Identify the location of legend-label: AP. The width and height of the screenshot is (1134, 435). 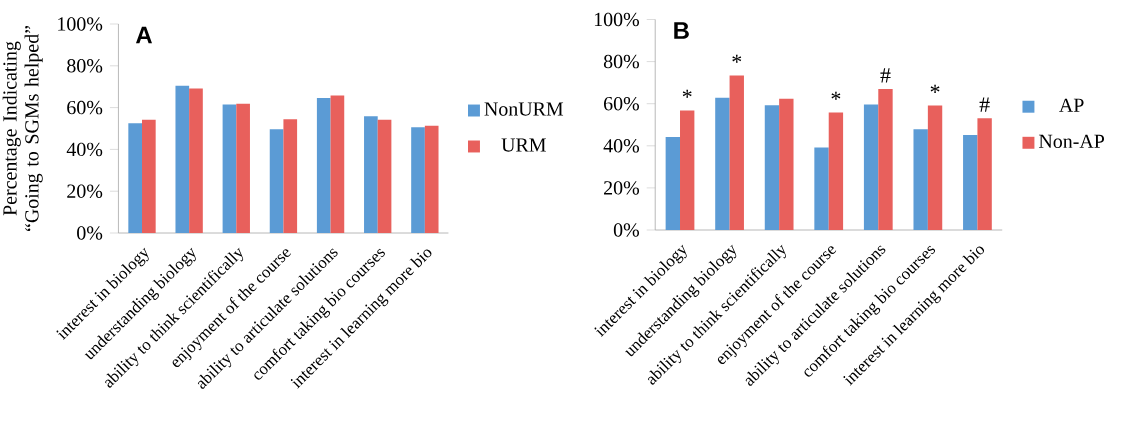
(1071, 105).